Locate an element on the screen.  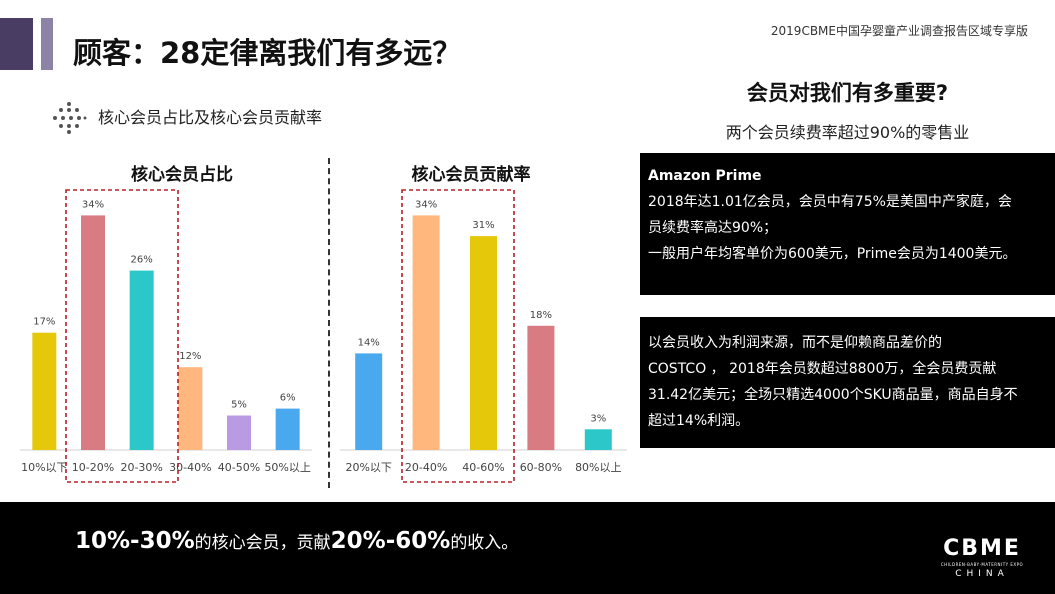
costco-line: 以会员收入为利润来源，而不是仰赖商品差价的 is located at coordinates (795, 343).